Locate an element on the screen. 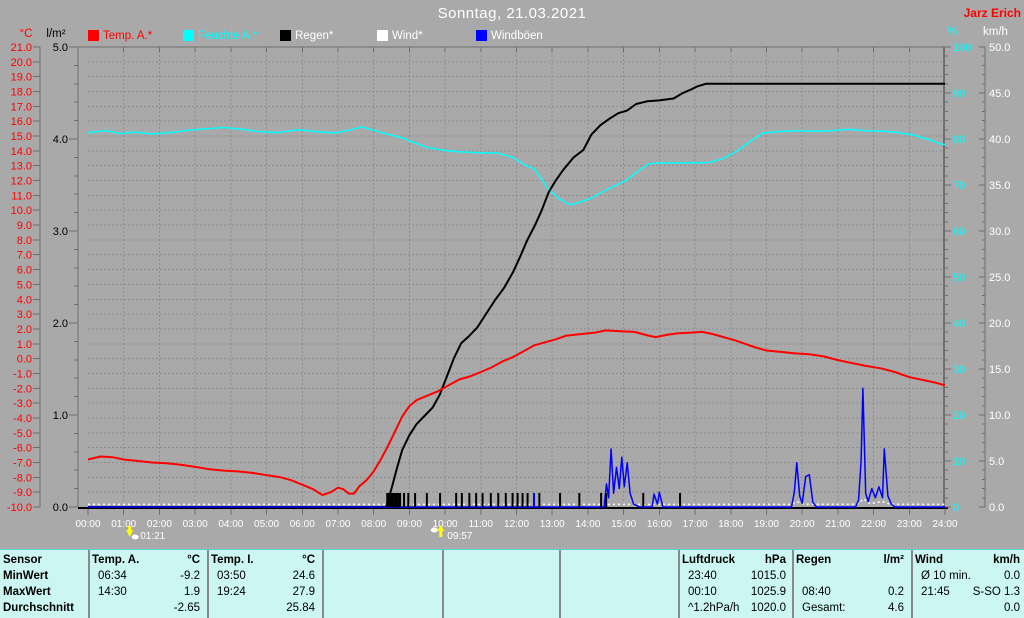  temp-tick-label: -4.0 is located at coordinates (22, 419).